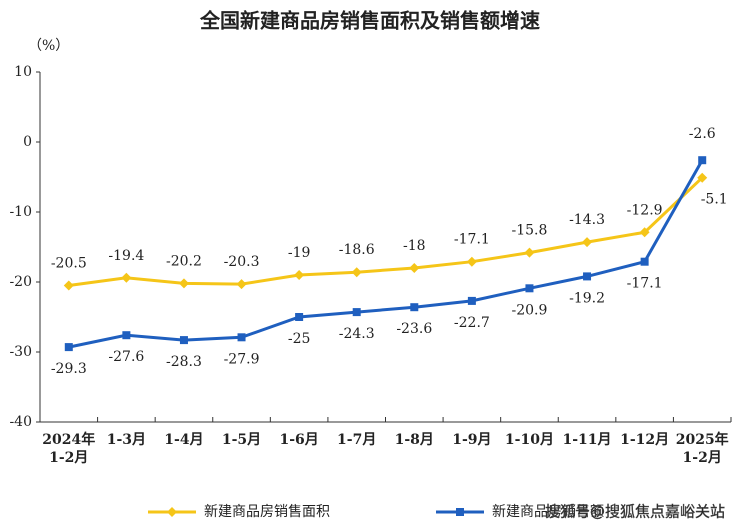  What do you see at coordinates (48, 46) in the screenshot?
I see `y-unit: （%）` at bounding box center [48, 46].